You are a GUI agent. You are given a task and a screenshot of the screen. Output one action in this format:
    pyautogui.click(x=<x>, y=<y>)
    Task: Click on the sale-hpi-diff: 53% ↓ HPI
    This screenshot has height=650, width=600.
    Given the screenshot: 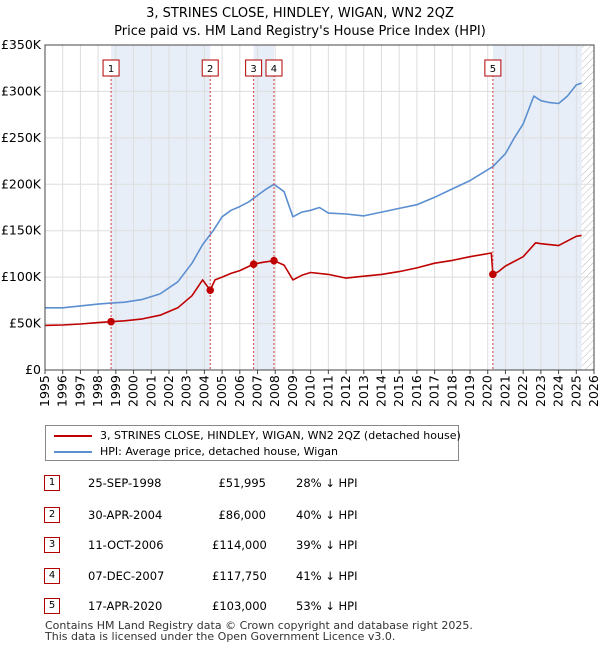 What is the action you would take?
    pyautogui.click(x=327, y=606)
    